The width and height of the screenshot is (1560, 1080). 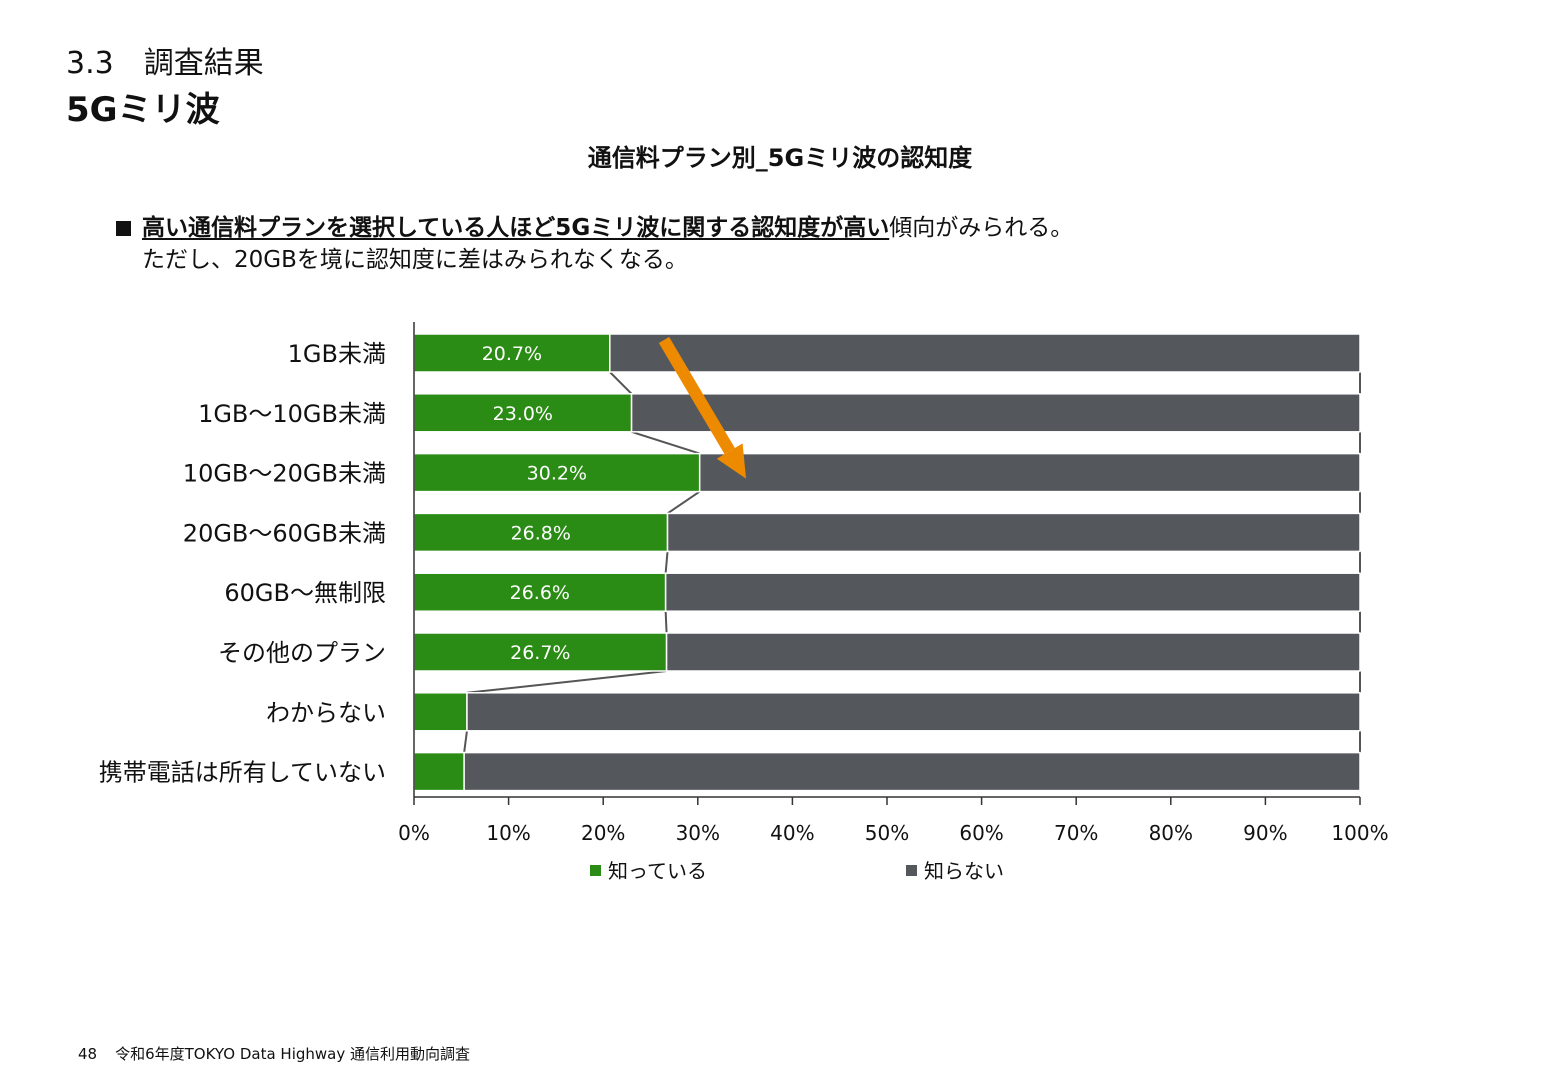 What do you see at coordinates (792, 833) in the screenshot?
I see `x-tick-label: 40%` at bounding box center [792, 833].